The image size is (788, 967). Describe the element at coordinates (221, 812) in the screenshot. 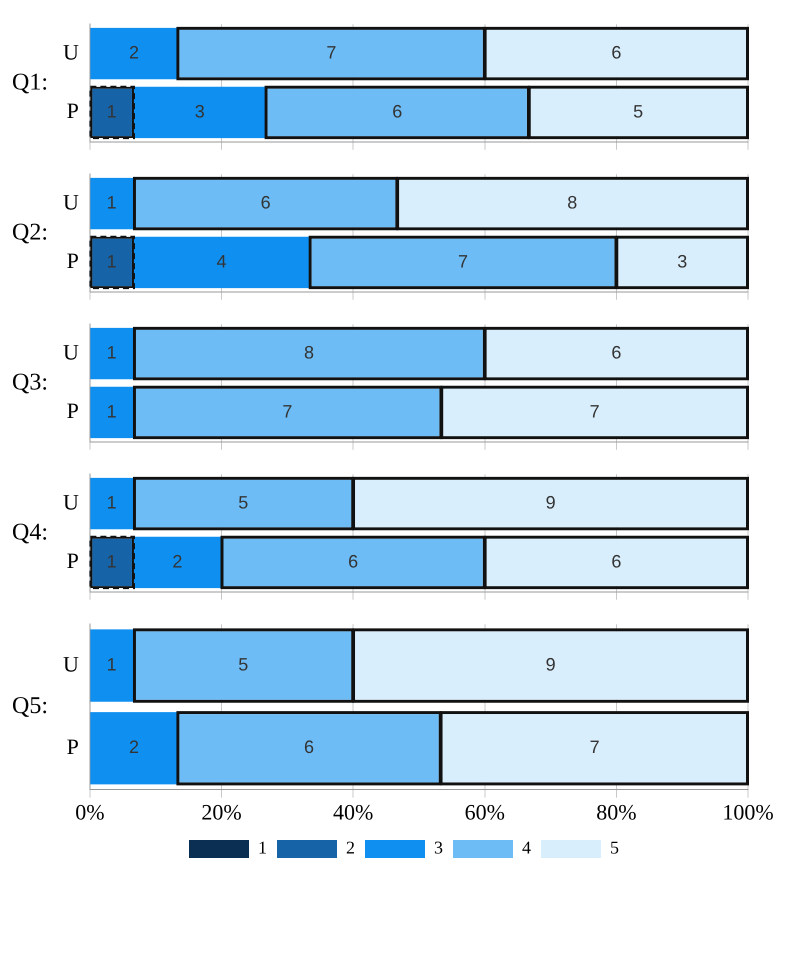

I see `x-tick-label: 20%` at that location.